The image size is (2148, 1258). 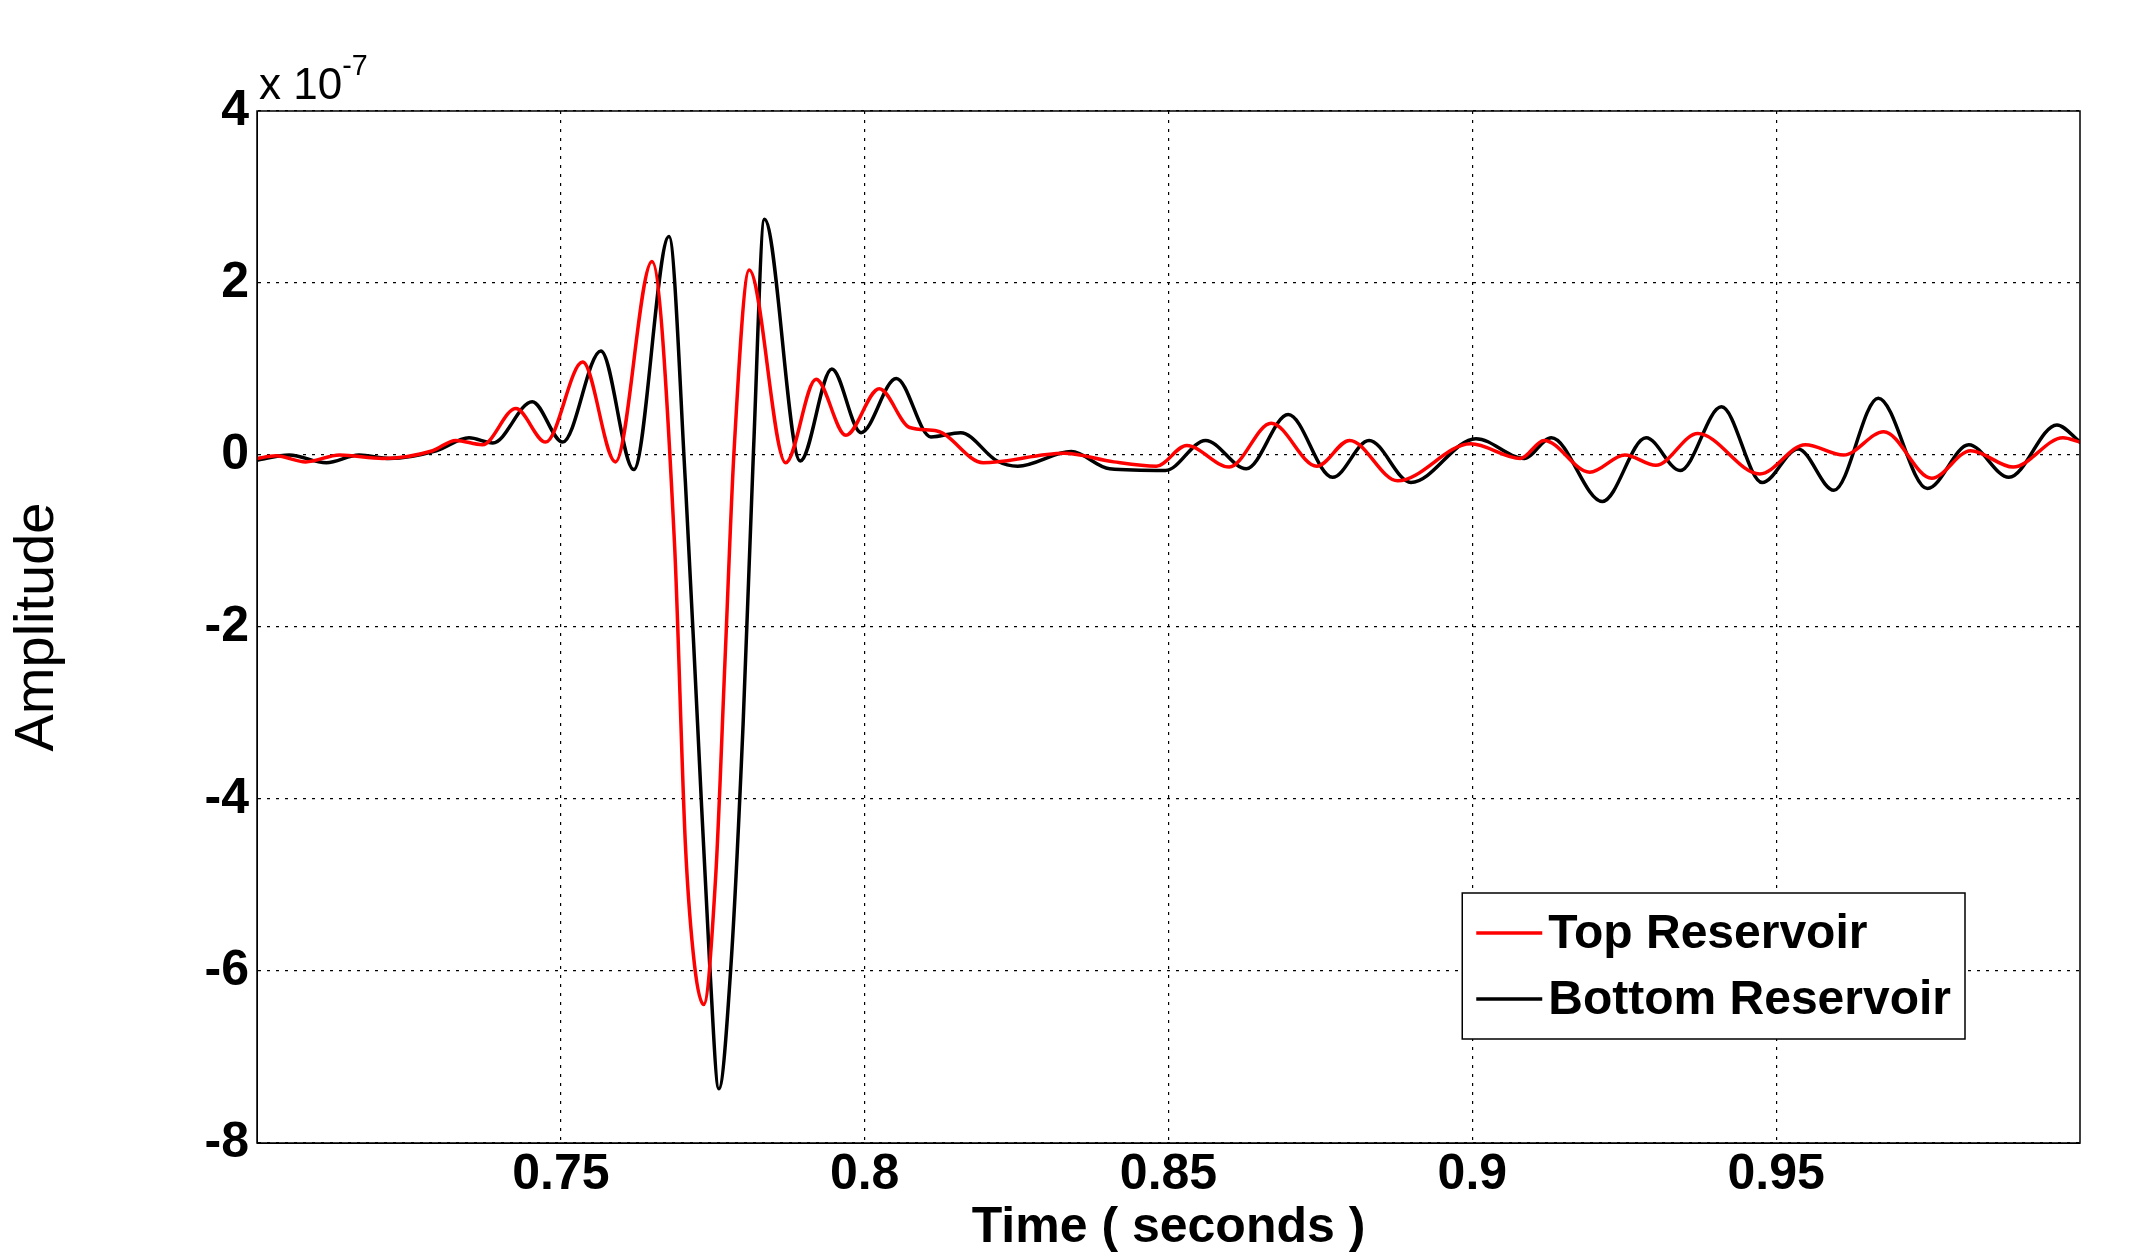 What do you see at coordinates (235, 279) in the screenshot?
I see `y-tick-label: 2` at bounding box center [235, 279].